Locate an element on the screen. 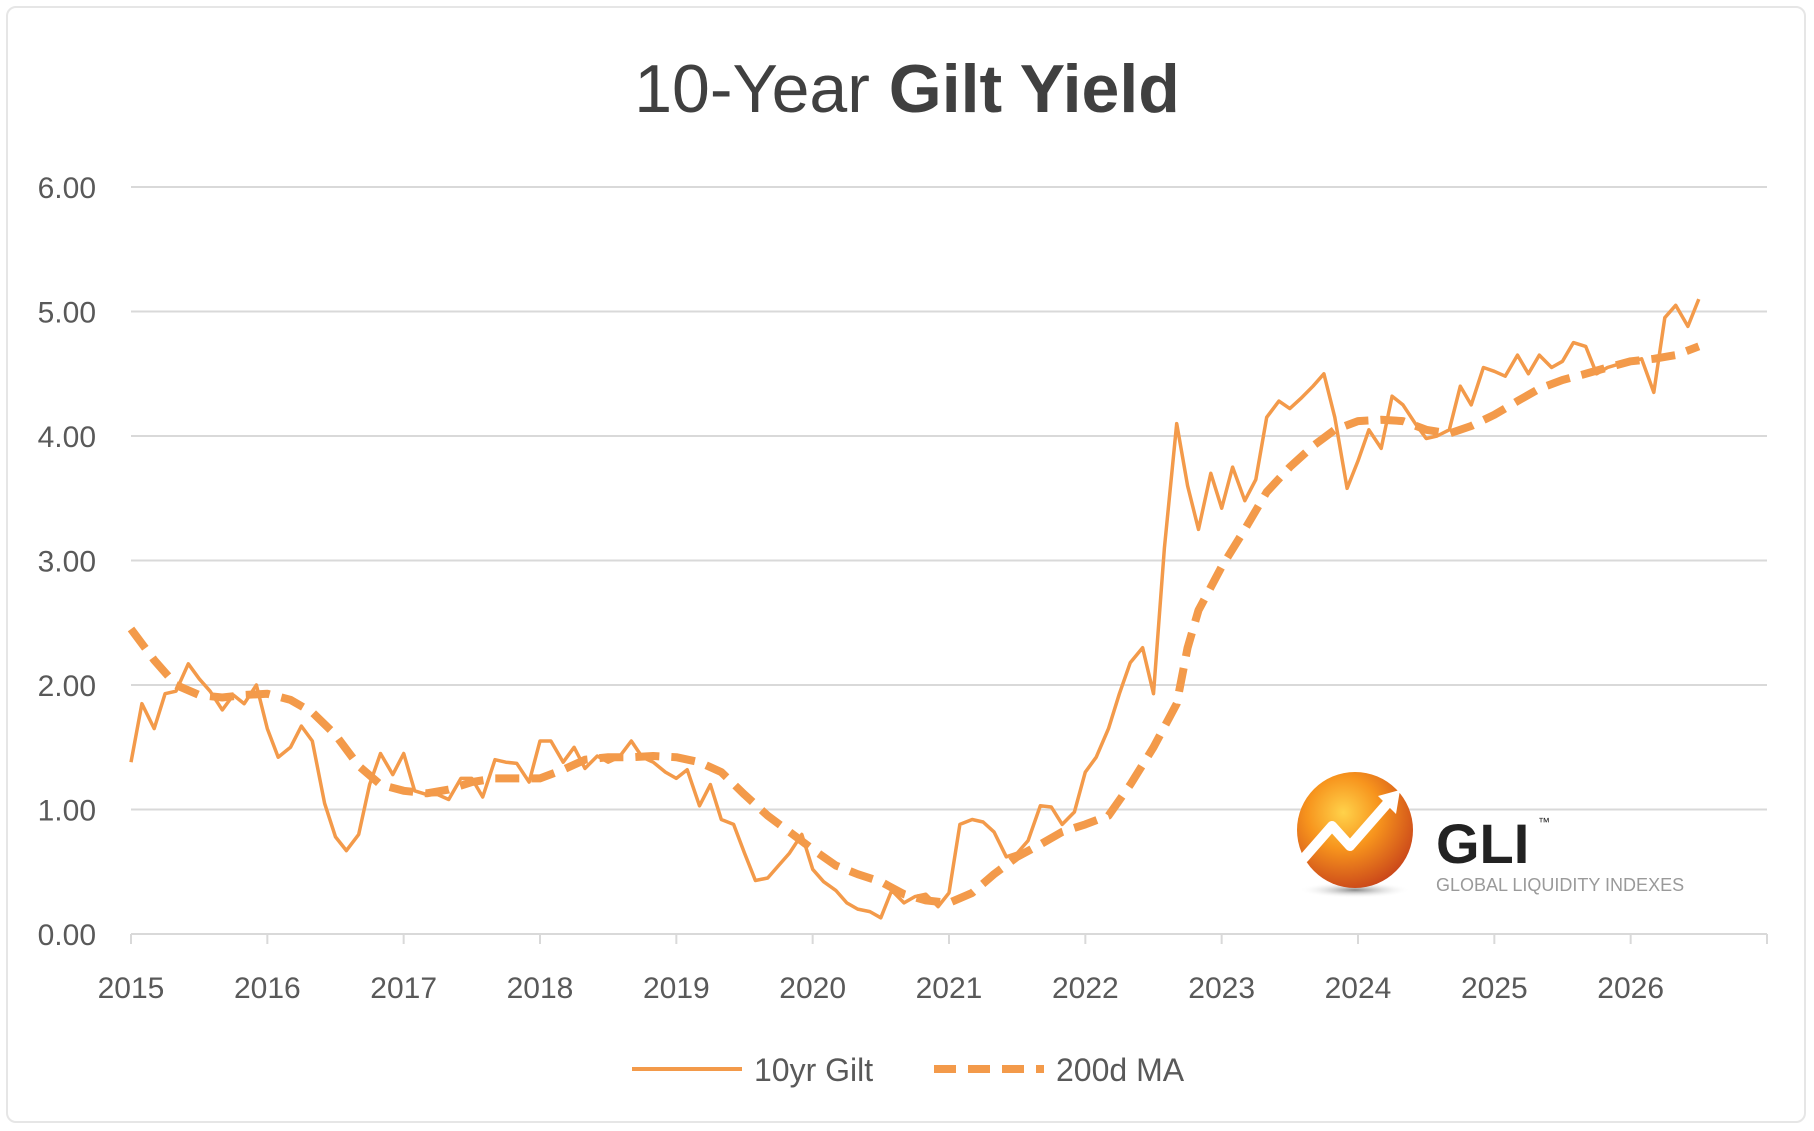 The image size is (1814, 1131). legend: 10yr Gilt 200d MA is located at coordinates (908, 1070).